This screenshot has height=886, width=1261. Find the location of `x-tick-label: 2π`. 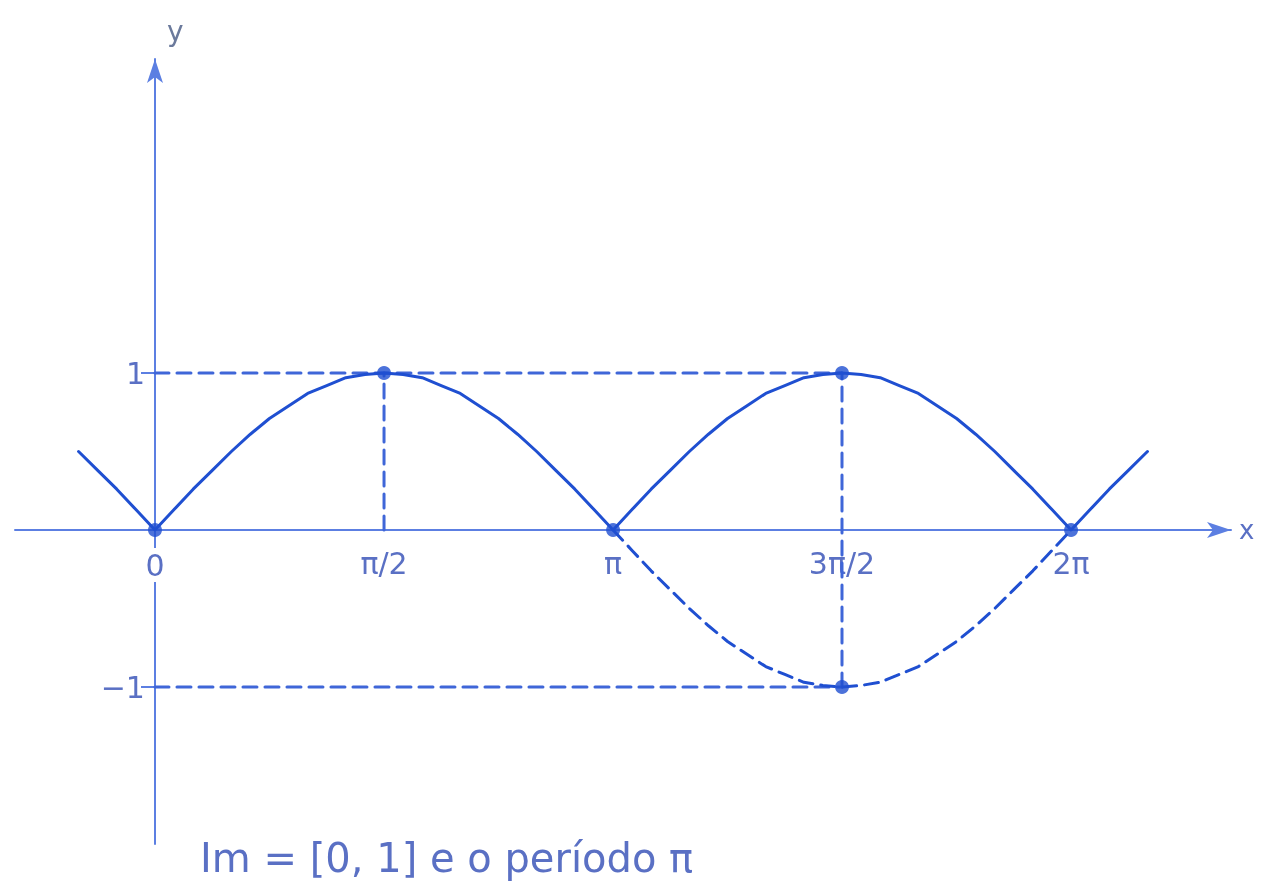

x-tick-label: 2π is located at coordinates (1071, 563).